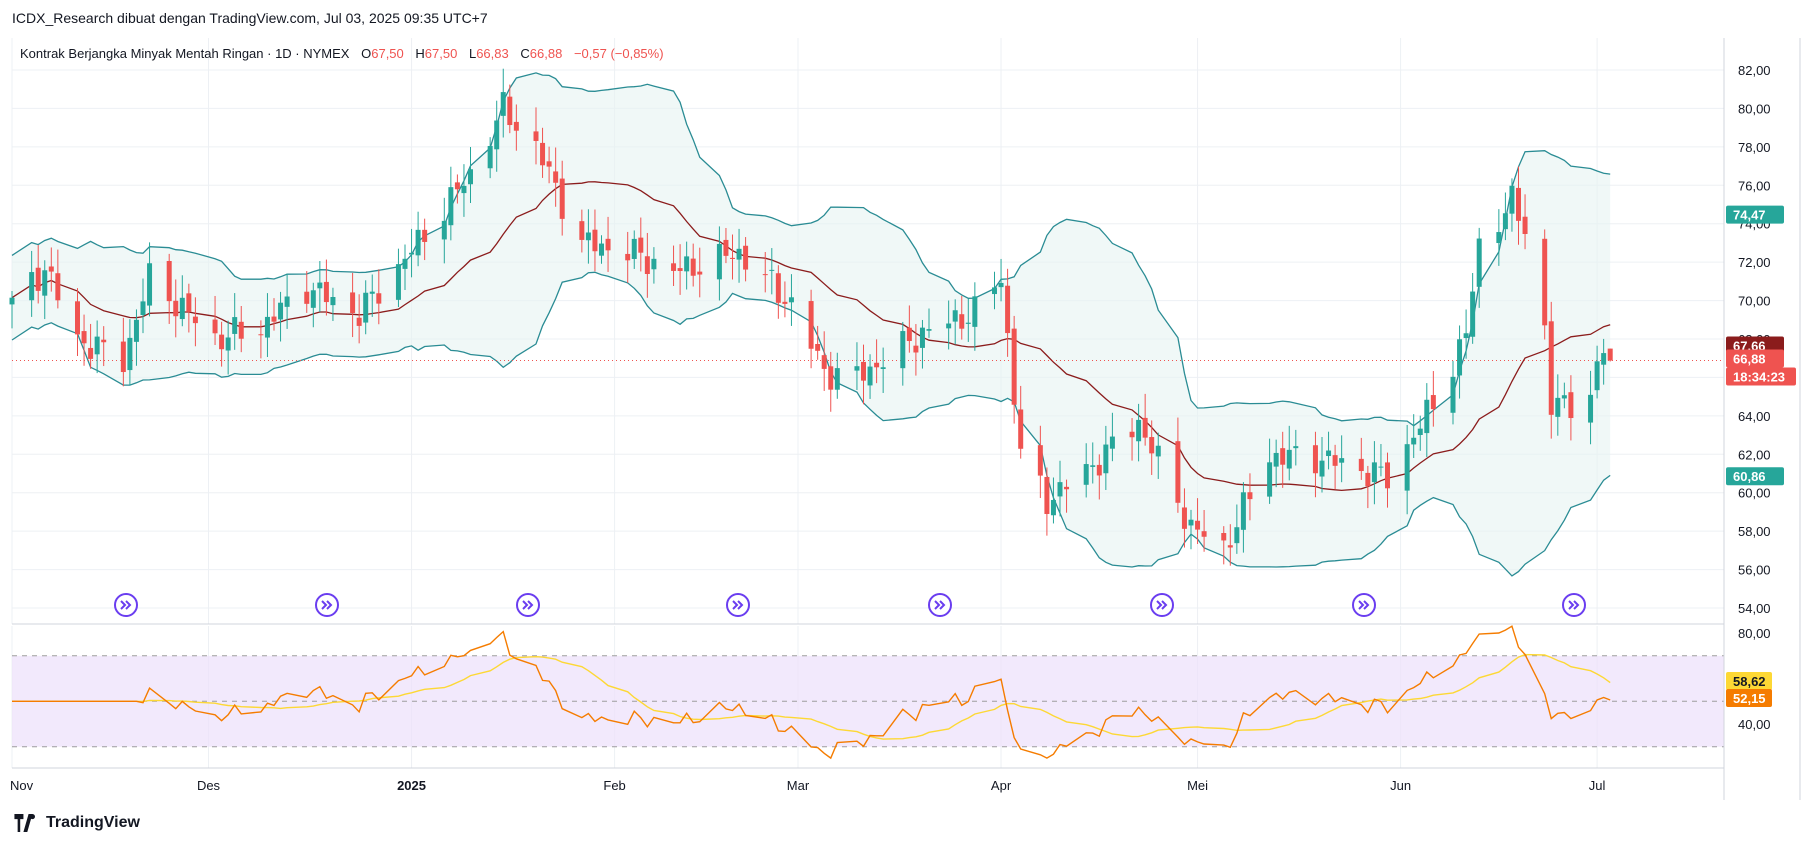  Describe the element at coordinates (1400, 785) in the screenshot. I see `x-tick-label: Jun` at that location.